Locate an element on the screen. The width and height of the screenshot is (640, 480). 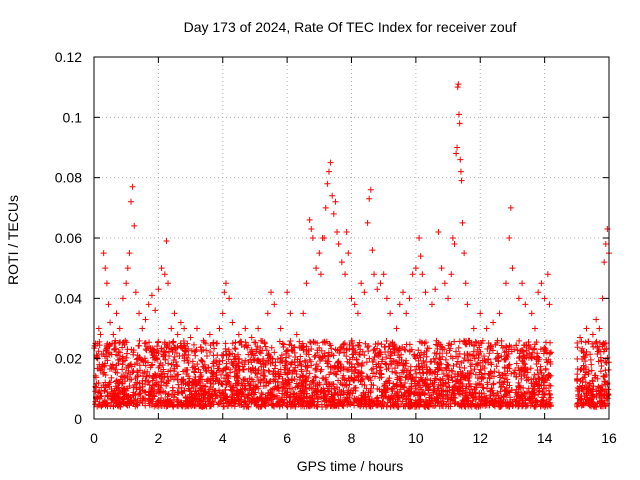
x-axis-label: GPS time / hours is located at coordinates (350, 466).